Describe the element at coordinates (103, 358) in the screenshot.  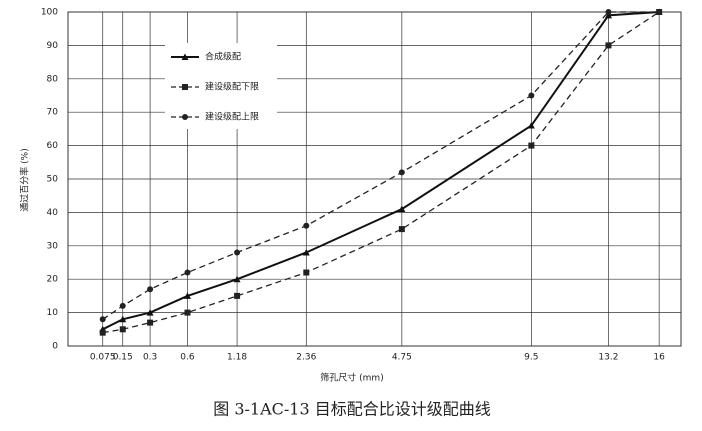
I see `x-tick-label: 0.075` at that location.